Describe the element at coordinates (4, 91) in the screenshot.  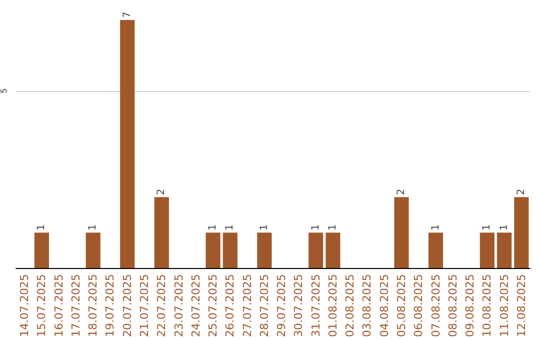
I see `y-tick-label: 5` at that location.